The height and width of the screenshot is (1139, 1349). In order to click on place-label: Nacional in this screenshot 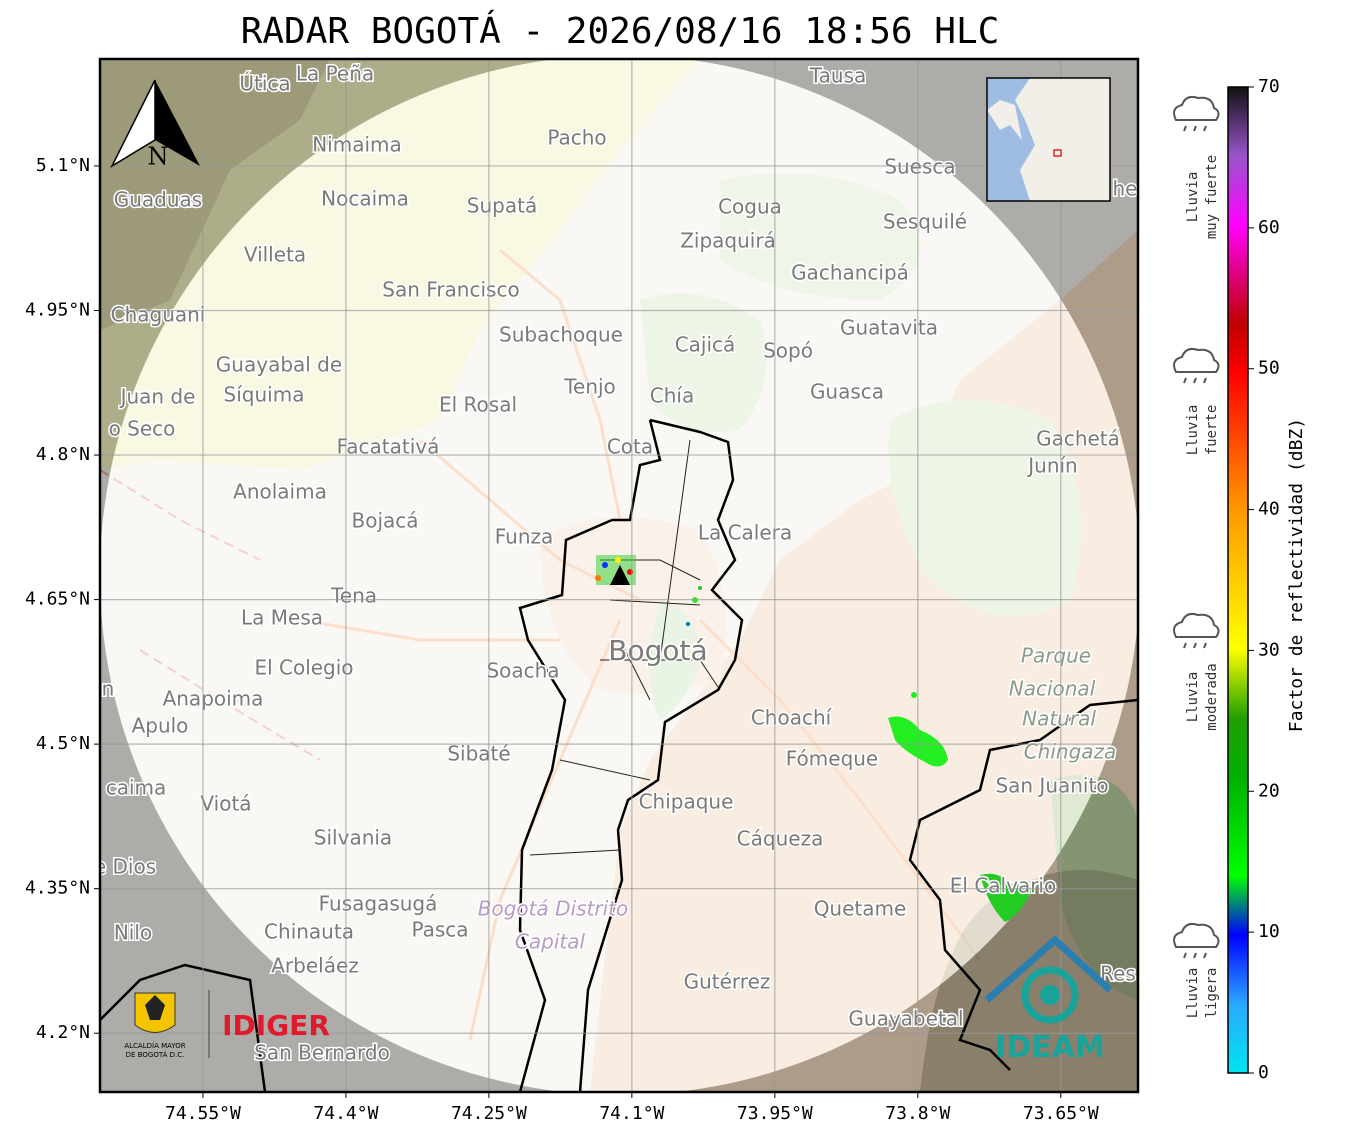, I will do `click(1052, 689)`.